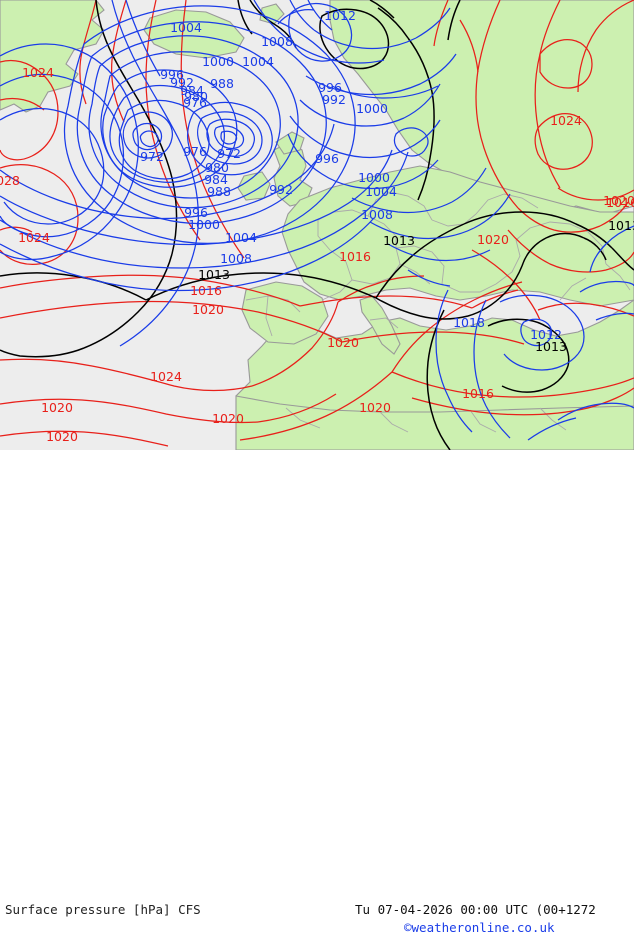 The height and width of the screenshot is (935, 634). What do you see at coordinates (469, 322) in the screenshot?
I see `isobar-label: 1018` at bounding box center [469, 322].